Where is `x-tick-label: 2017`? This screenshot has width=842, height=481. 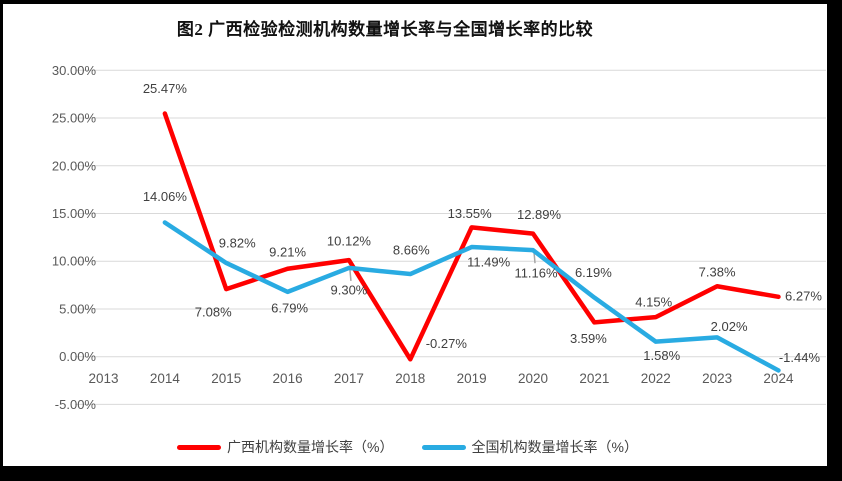
x-tick-label: 2017 is located at coordinates (349, 378).